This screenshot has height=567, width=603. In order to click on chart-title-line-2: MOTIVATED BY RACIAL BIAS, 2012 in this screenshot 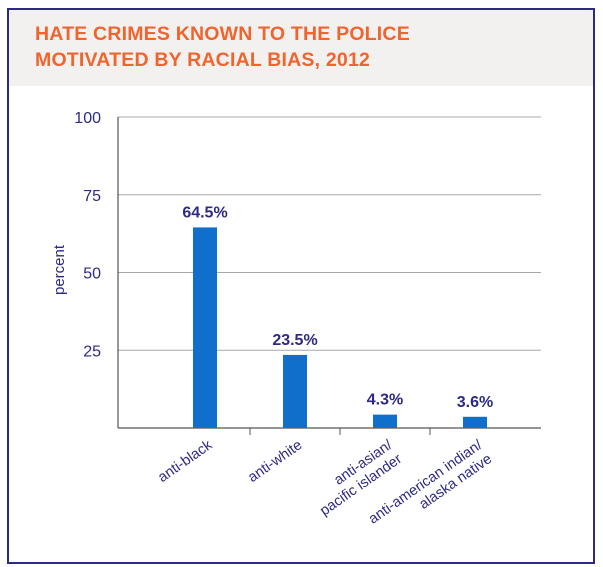, I will do `click(203, 60)`.